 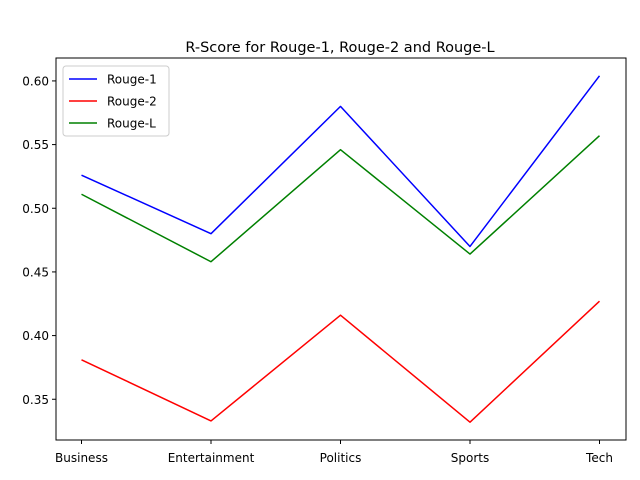 What do you see at coordinates (339, 48) in the screenshot?
I see `chart-title: R-Score for Rouge-1, Rouge-2 and Rouge-L` at bounding box center [339, 48].